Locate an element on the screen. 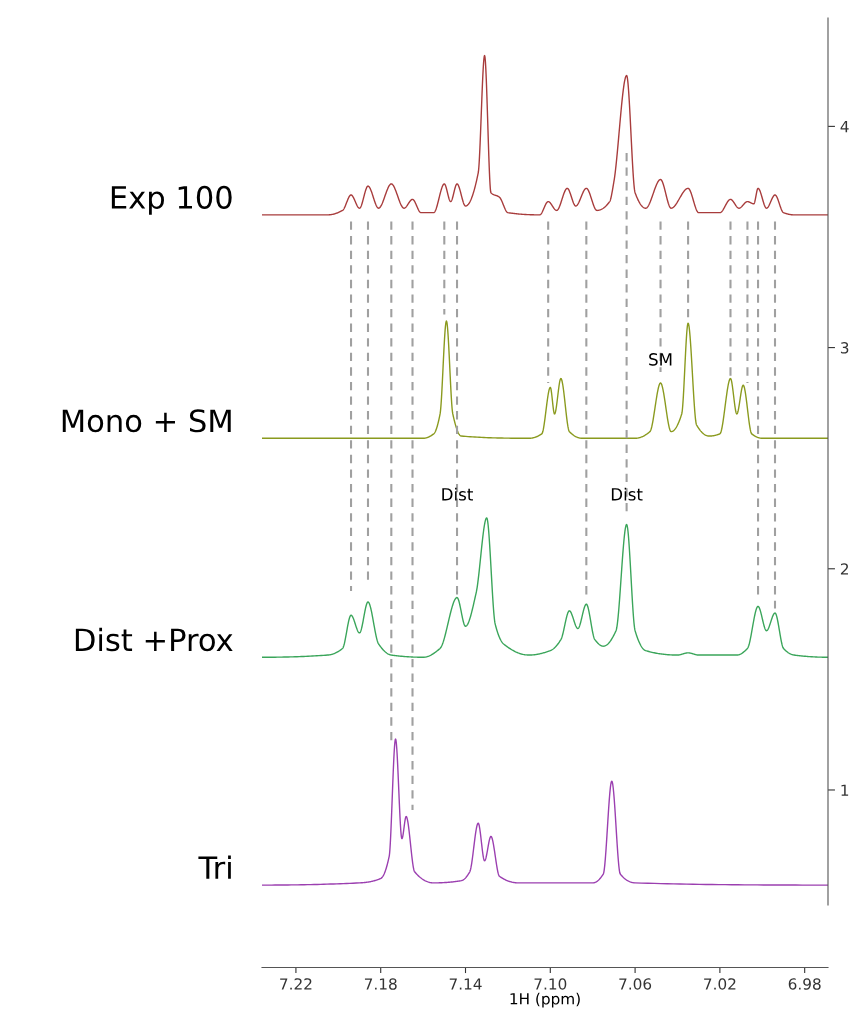  x-tick-label: 7.10 is located at coordinates (550, 984).